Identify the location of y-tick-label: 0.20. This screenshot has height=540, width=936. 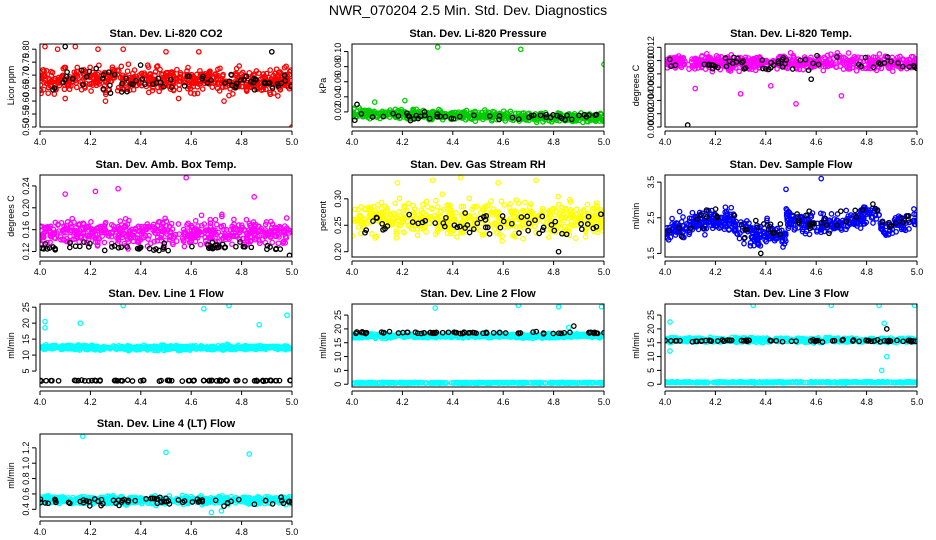
(338, 252).